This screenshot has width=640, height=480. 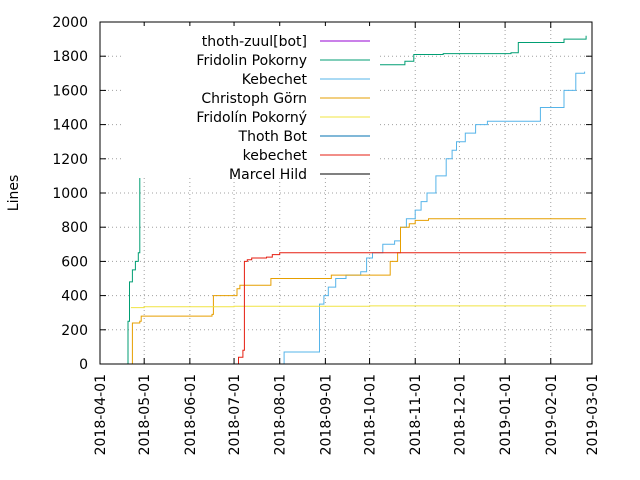 What do you see at coordinates (74, 262) in the screenshot?
I see `y-tick-label: 600` at bounding box center [74, 262].